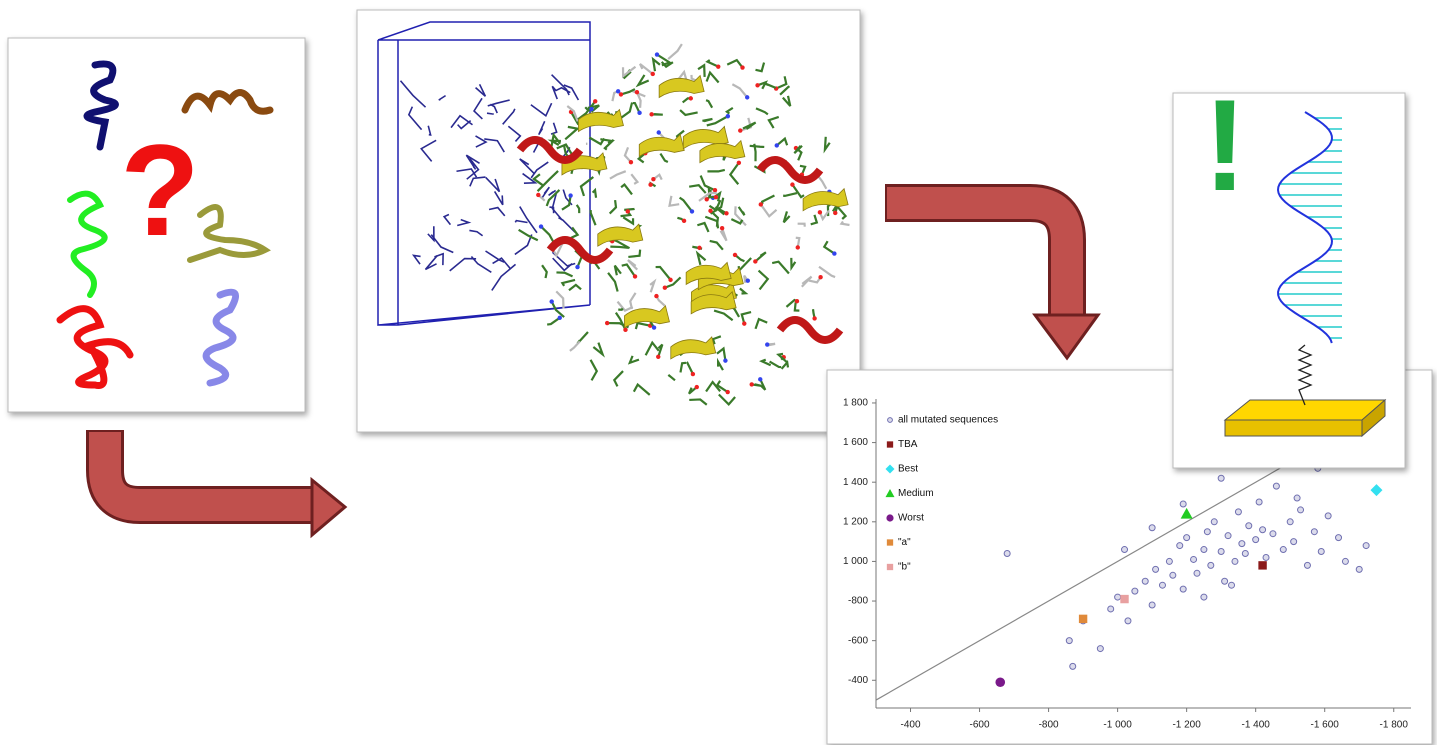  What do you see at coordinates (916, 493) in the screenshot?
I see `legend-label: Medium` at bounding box center [916, 493].